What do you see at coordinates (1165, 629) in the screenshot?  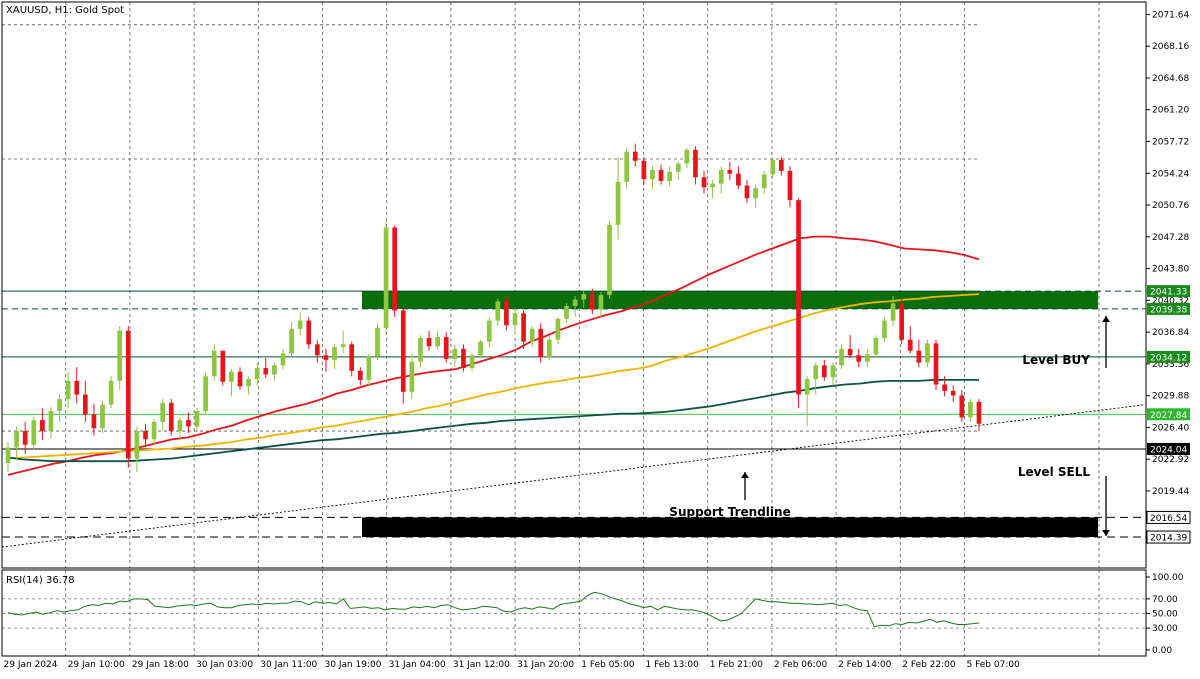 I see `rsi-tick-label: 30.00` at bounding box center [1165, 629].